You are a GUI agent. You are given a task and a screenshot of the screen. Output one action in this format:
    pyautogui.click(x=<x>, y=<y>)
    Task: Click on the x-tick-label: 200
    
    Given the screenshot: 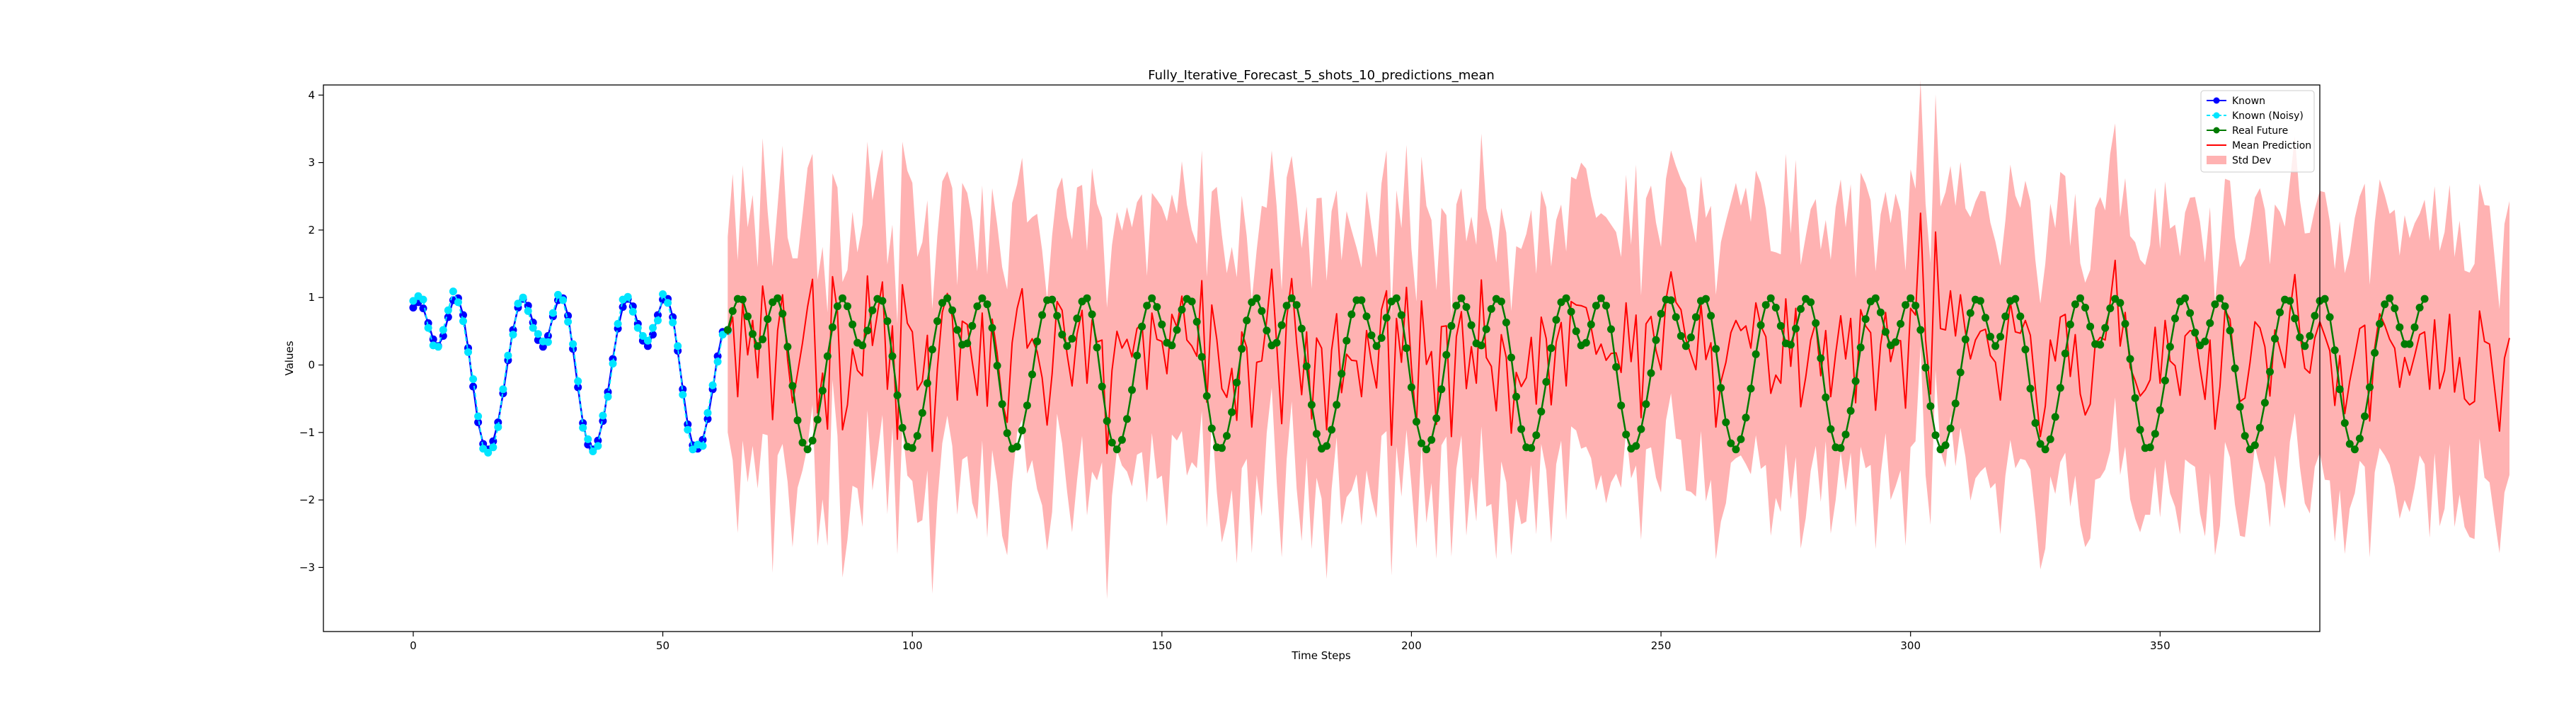 What is the action you would take?
    pyautogui.click(x=1412, y=645)
    